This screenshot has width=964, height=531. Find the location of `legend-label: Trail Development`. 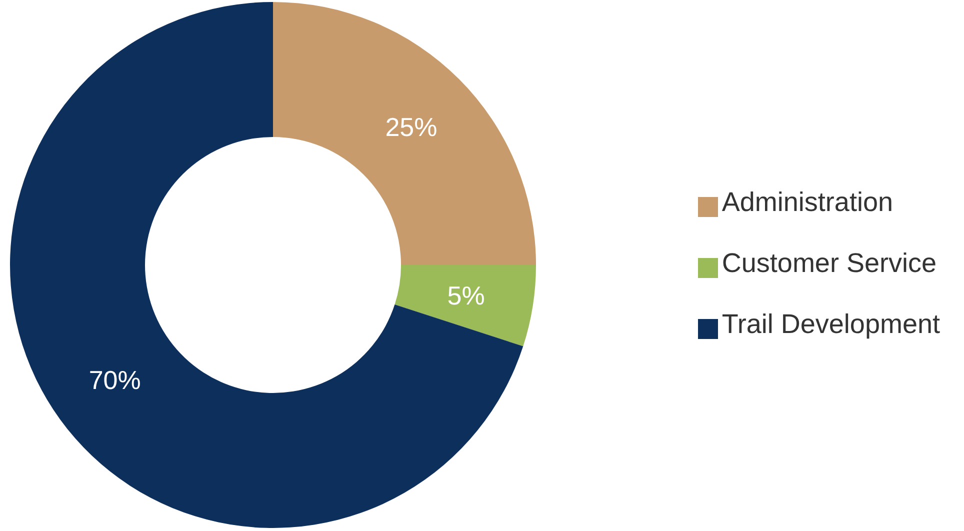

legend-label: Trail Development is located at coordinates (831, 324).